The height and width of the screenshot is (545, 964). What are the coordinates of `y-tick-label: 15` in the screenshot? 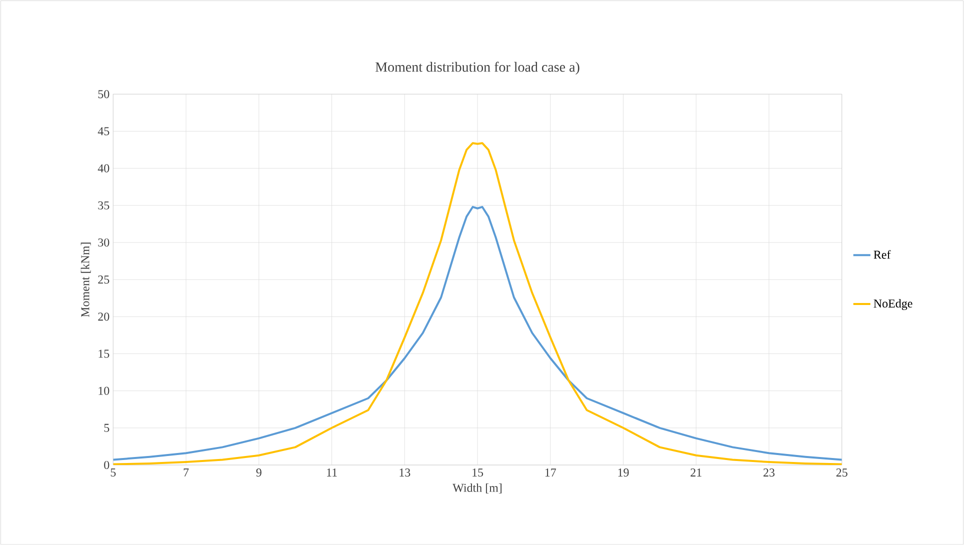 It's located at (104, 354).